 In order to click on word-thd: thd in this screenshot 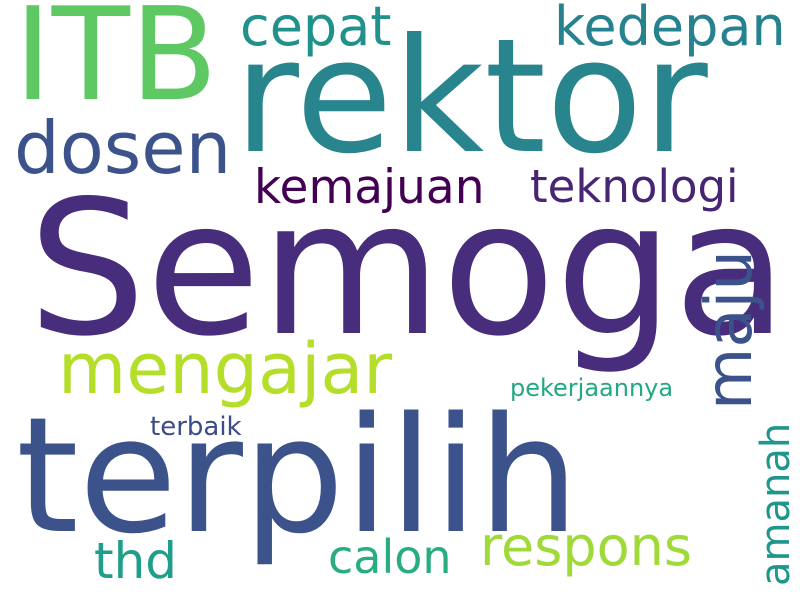, I will do `click(136, 561)`.